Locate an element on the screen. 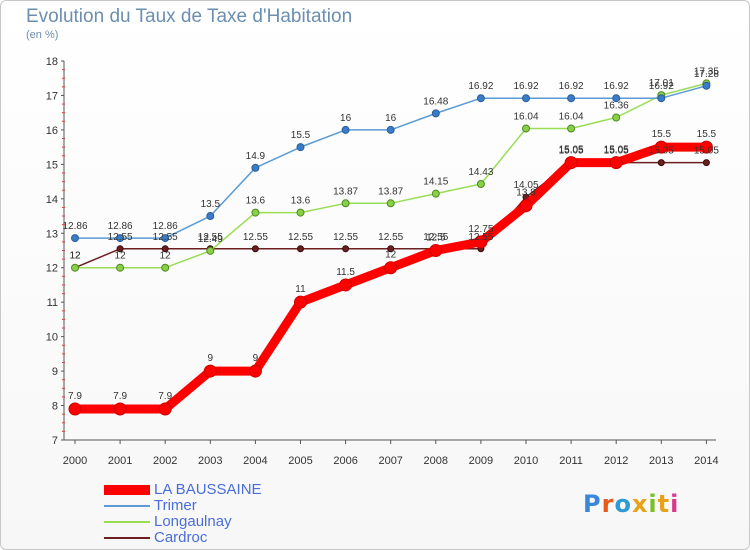  data-label-trimer: 16 is located at coordinates (346, 118).